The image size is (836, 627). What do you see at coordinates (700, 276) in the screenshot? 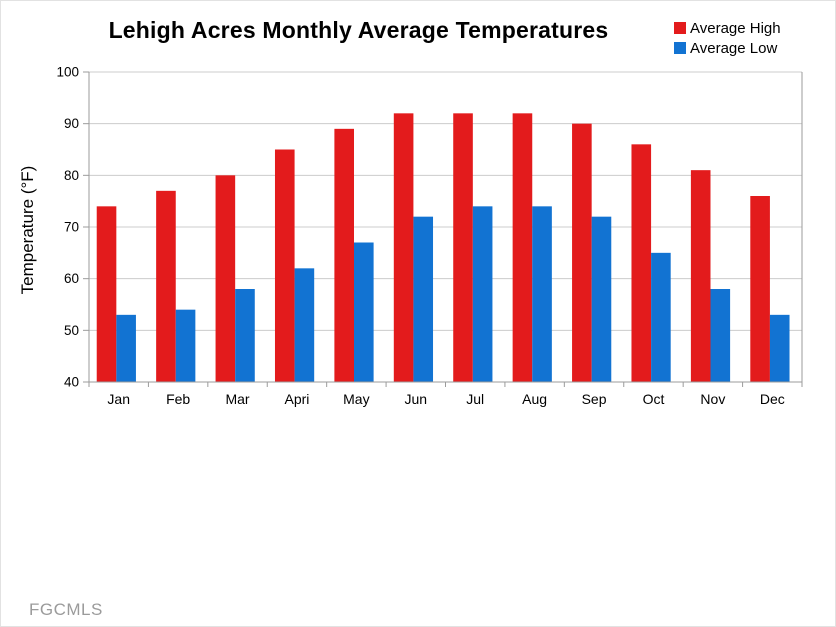
I see `bar-average-high-nov` at bounding box center [700, 276].